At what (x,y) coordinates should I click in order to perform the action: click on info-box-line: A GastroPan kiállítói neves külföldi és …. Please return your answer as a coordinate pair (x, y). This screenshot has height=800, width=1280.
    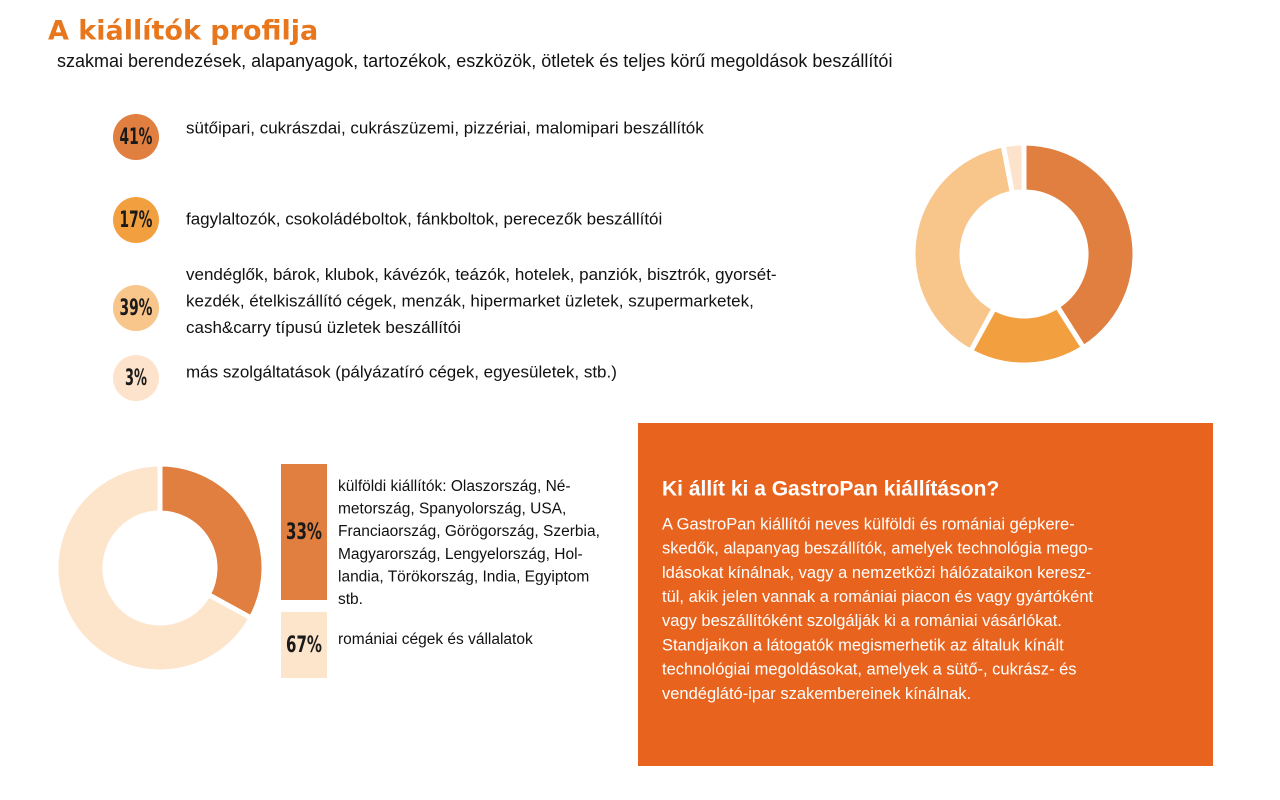
    Looking at the image, I should click on (868, 524).